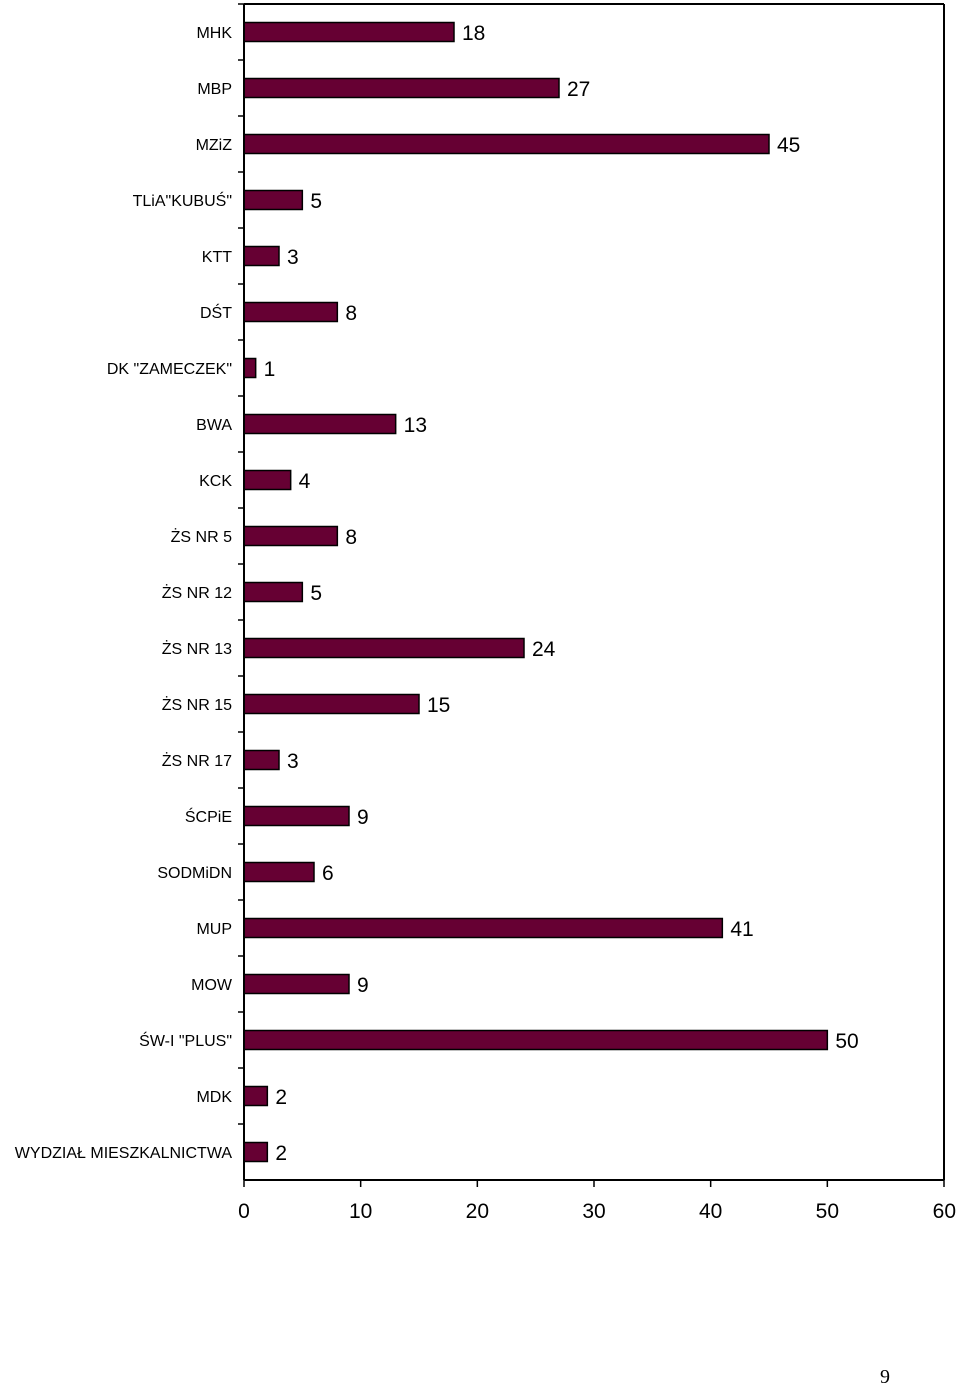 The image size is (960, 1389). I want to click on category-label: ŚCPiE, so click(208, 816).